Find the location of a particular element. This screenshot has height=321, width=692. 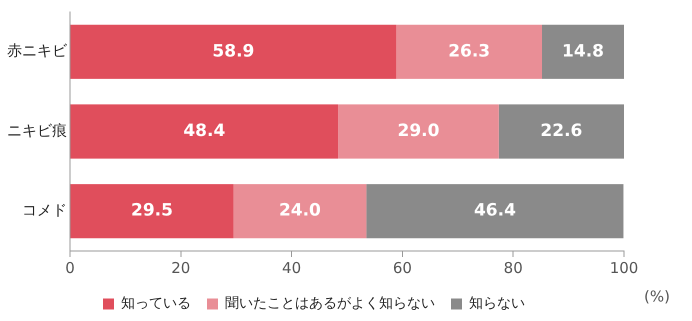

y-tick-label: ニキビ痕 is located at coordinates (37, 130).